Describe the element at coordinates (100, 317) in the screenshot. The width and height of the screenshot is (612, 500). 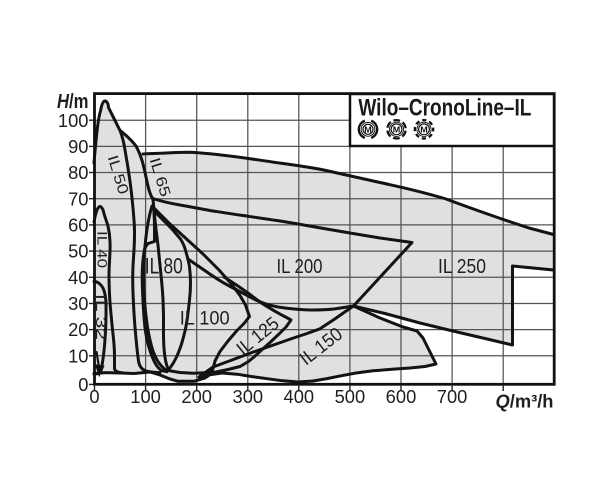
I see `svg-text: IL 32` at that location.